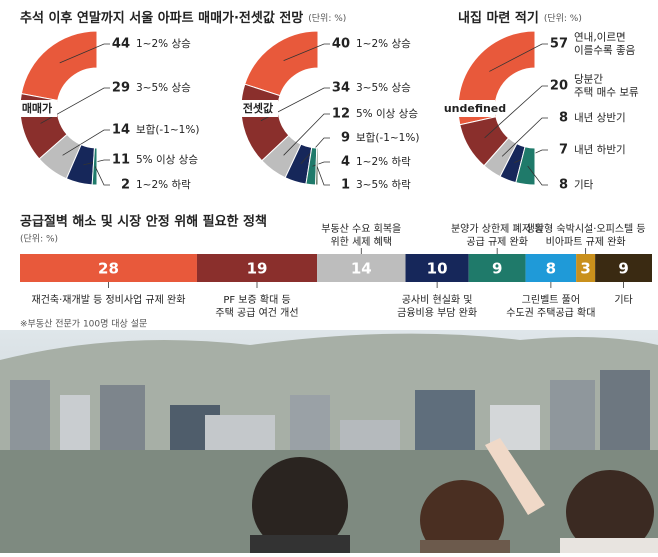 Image resolution: width=658 pixels, height=557 pixels. I want to click on value-label: 12, so click(341, 114).